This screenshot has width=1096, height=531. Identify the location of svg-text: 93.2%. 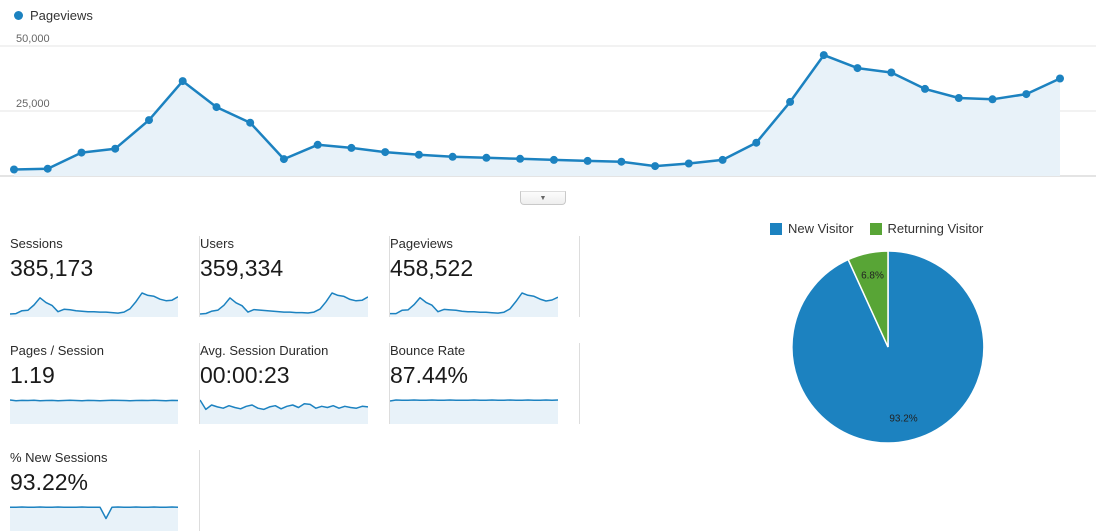
(903, 418).